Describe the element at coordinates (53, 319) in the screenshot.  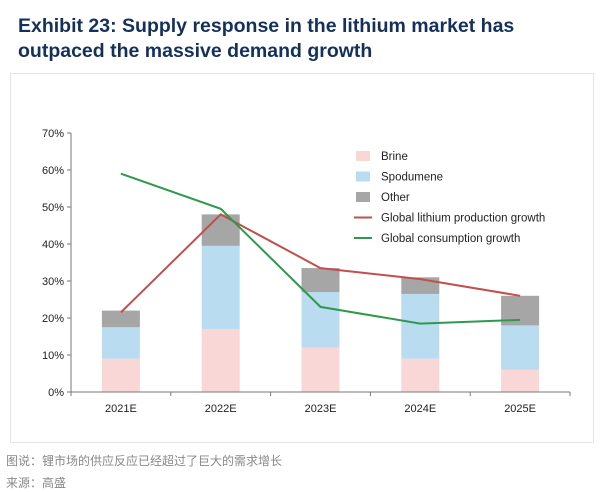
I see `y-tick-label: 20%` at that location.